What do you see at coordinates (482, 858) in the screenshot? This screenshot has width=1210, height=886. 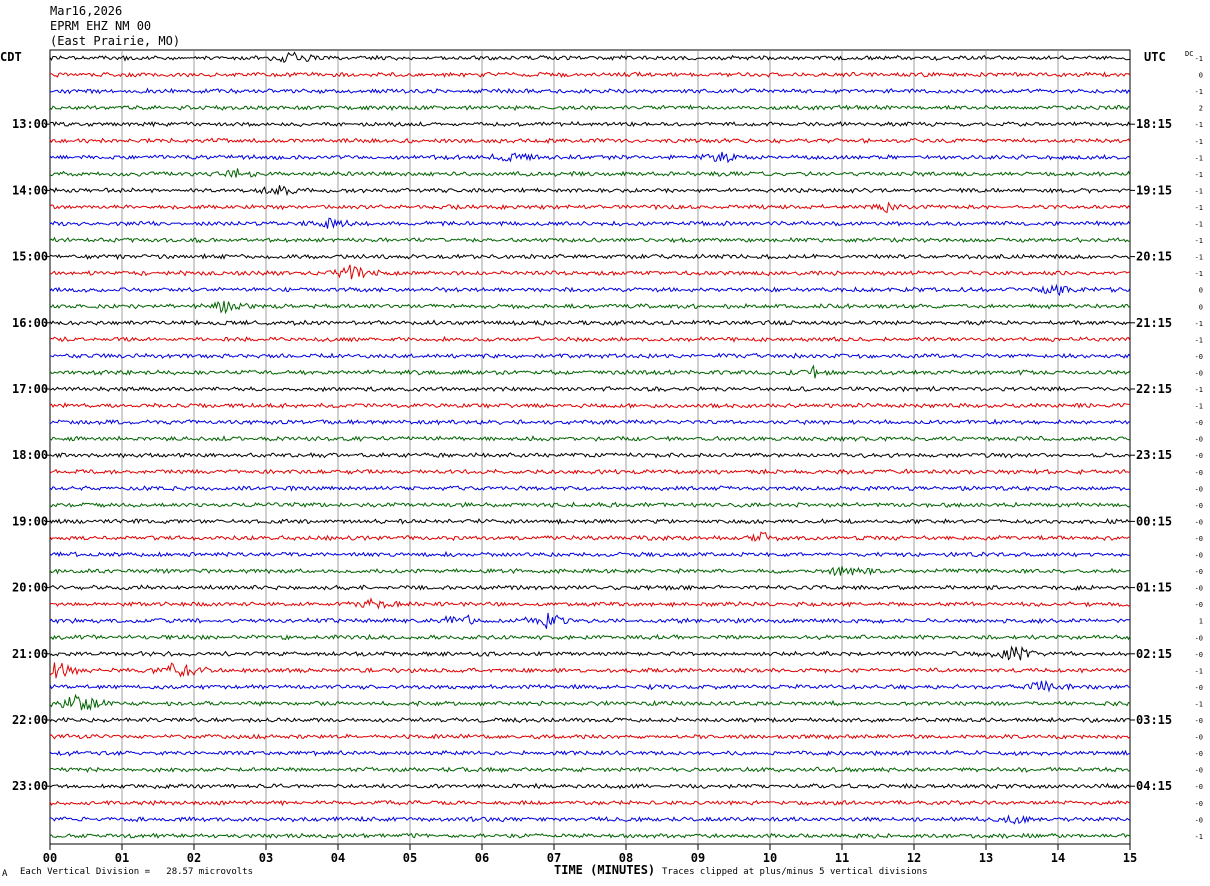 I see `x-tick-label: 06` at bounding box center [482, 858].